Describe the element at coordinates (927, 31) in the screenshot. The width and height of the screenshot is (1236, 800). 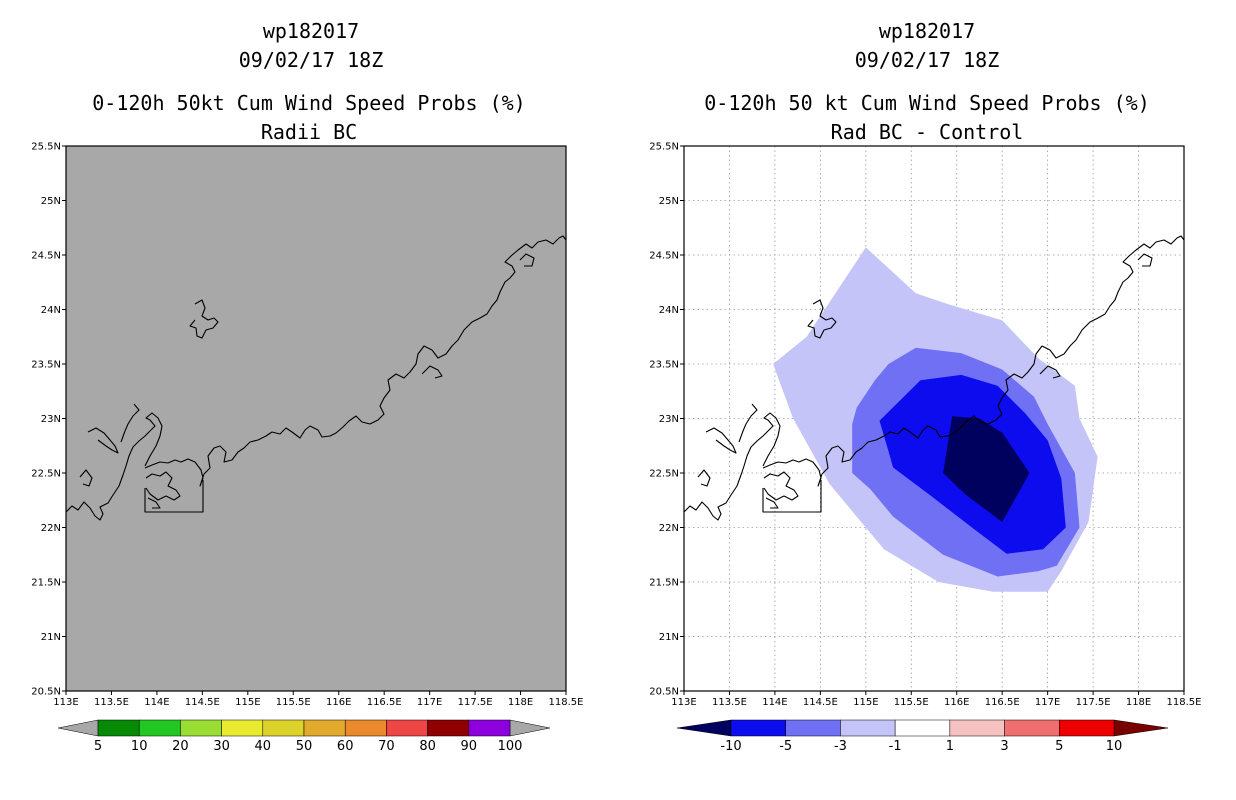
I see `right-title-storm: wp182017` at that location.